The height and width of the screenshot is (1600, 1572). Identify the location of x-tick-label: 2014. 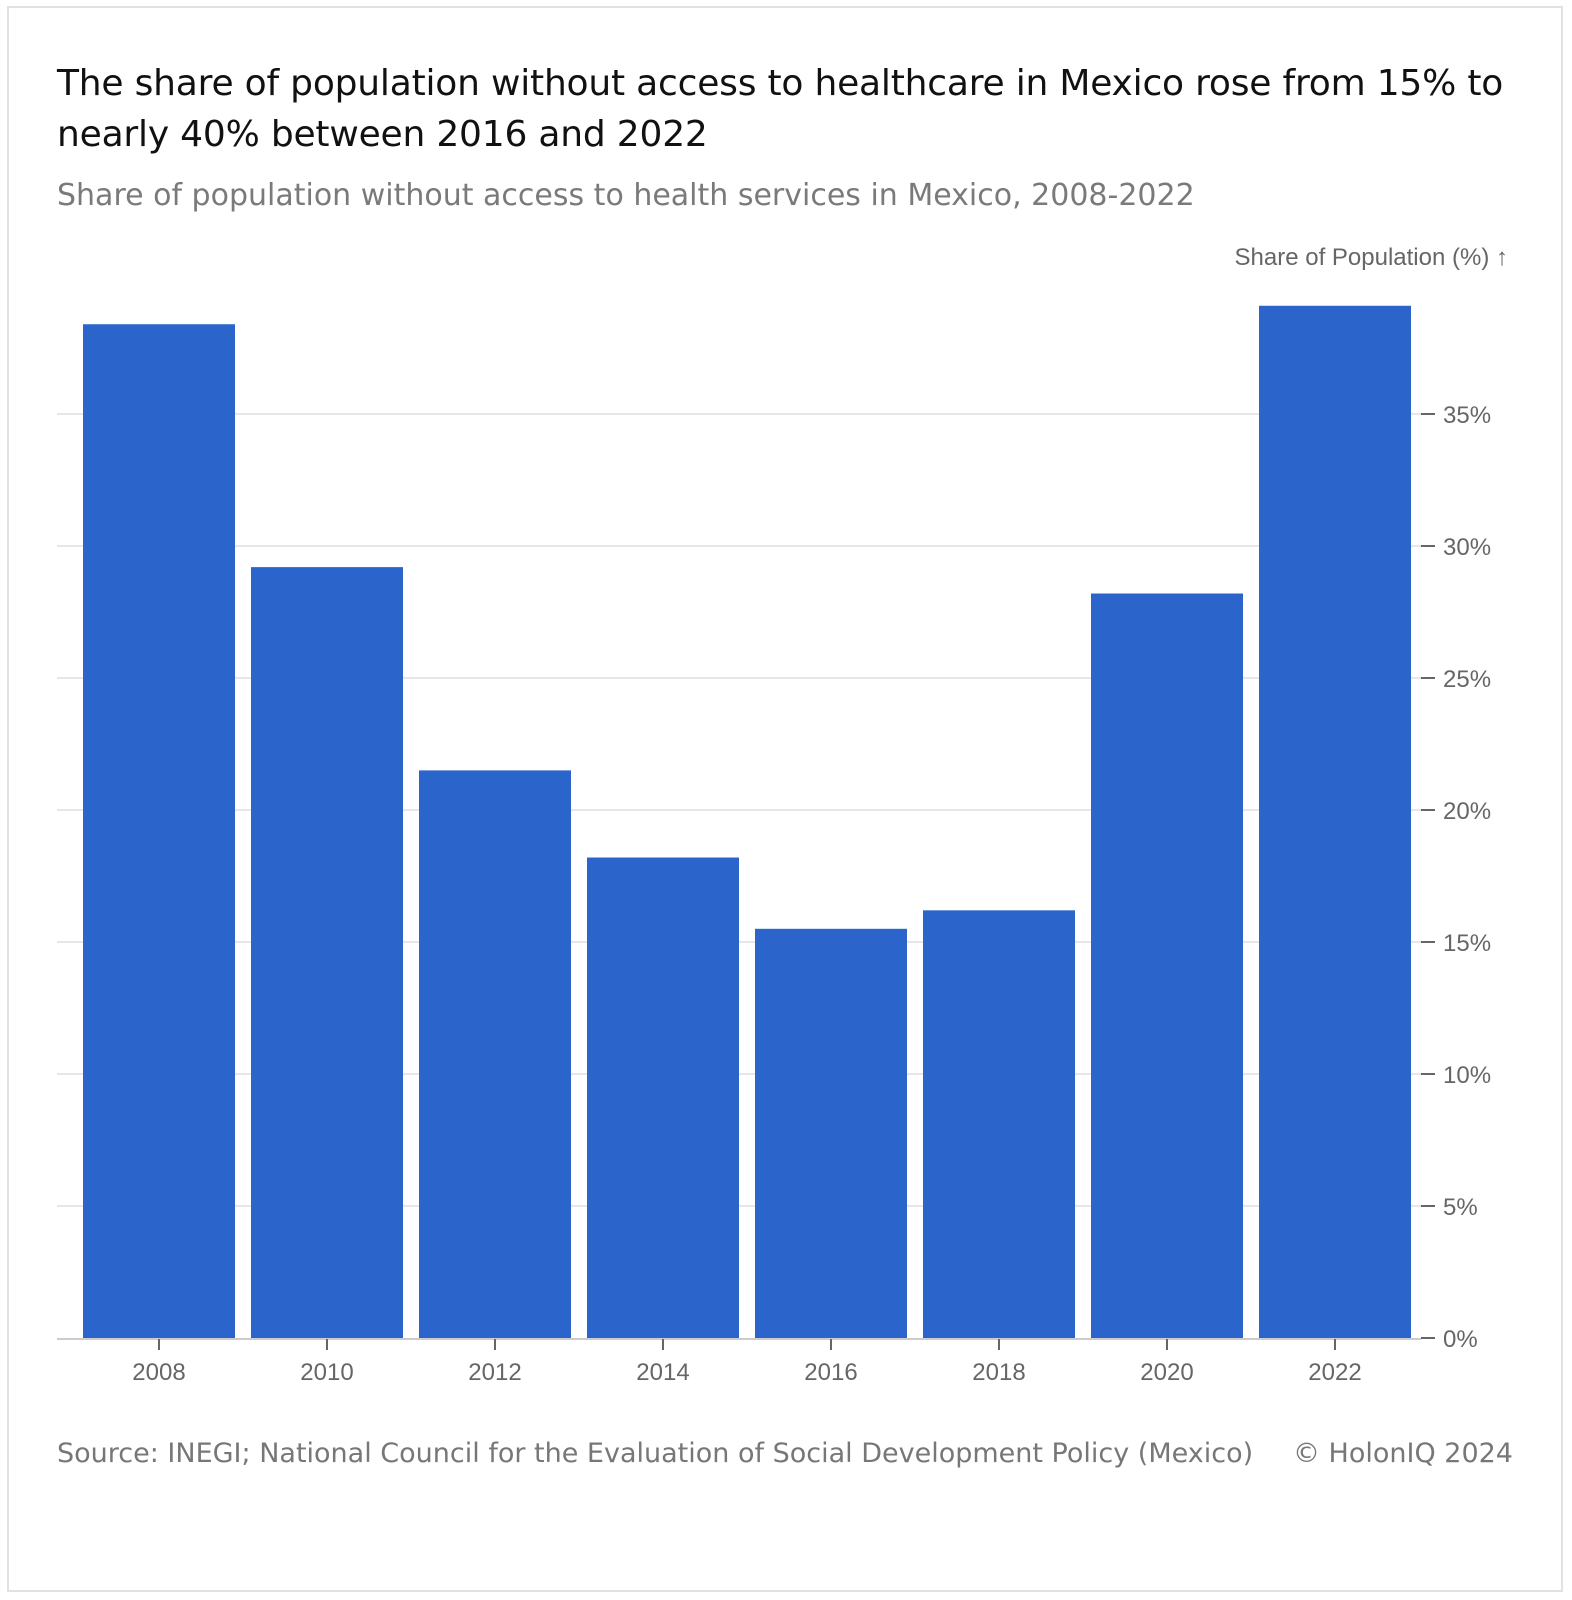
(662, 1372).